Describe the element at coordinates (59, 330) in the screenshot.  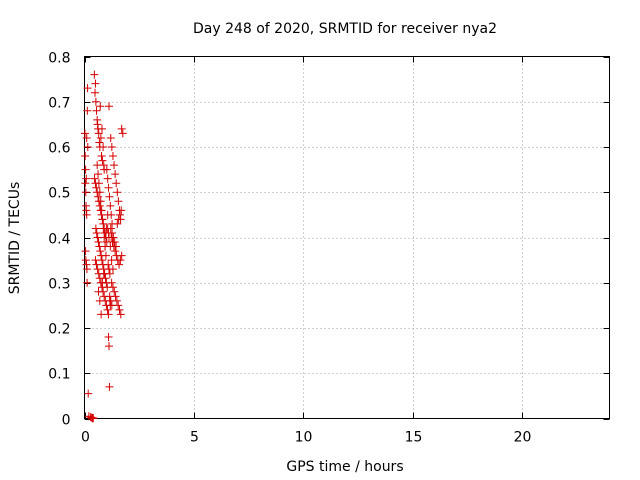
I see `y-tick-label: 0.2` at that location.